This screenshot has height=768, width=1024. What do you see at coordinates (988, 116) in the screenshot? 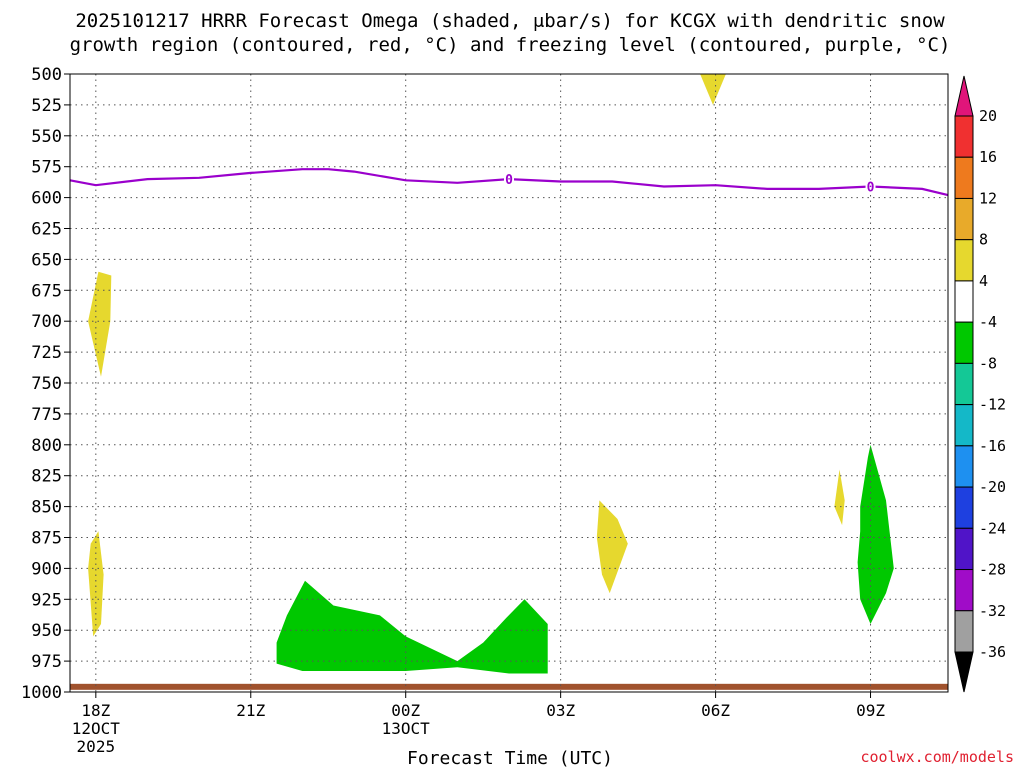
I see `colorbar-label-0: 20` at bounding box center [988, 116].